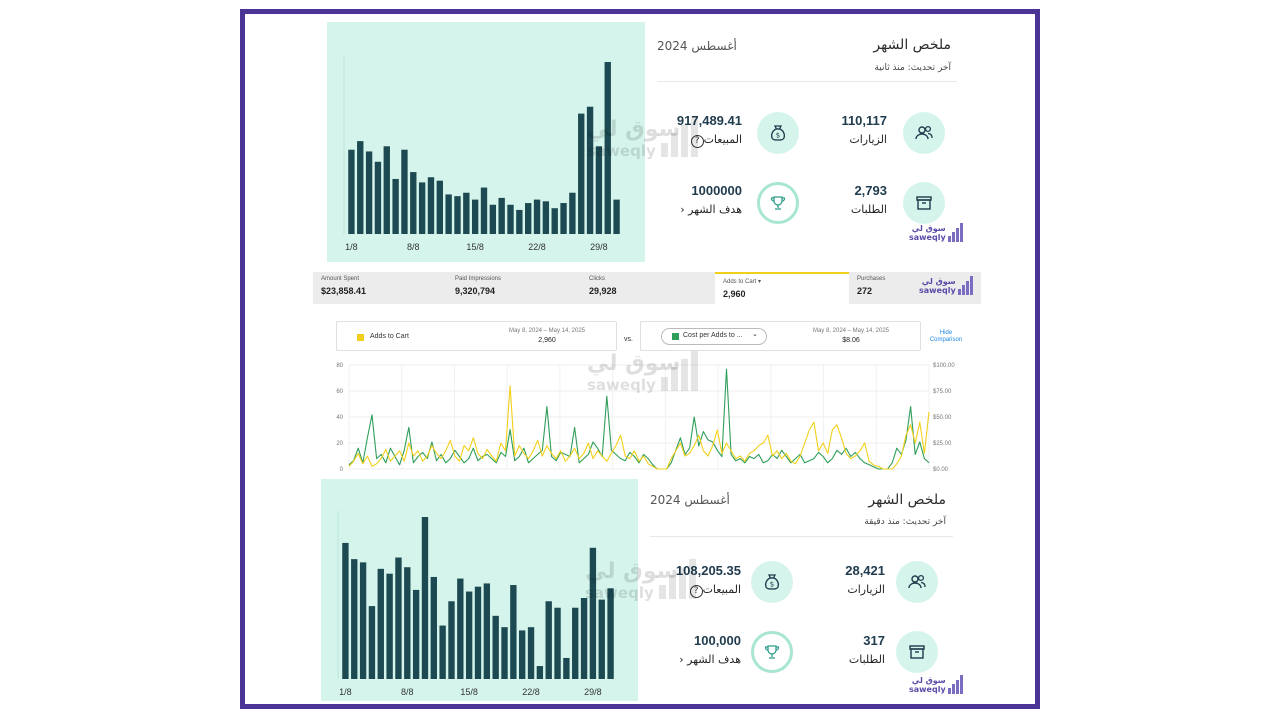 This screenshot has height=719, width=1280. What do you see at coordinates (593, 613) in the screenshot?
I see `bar-29/8` at bounding box center [593, 613].